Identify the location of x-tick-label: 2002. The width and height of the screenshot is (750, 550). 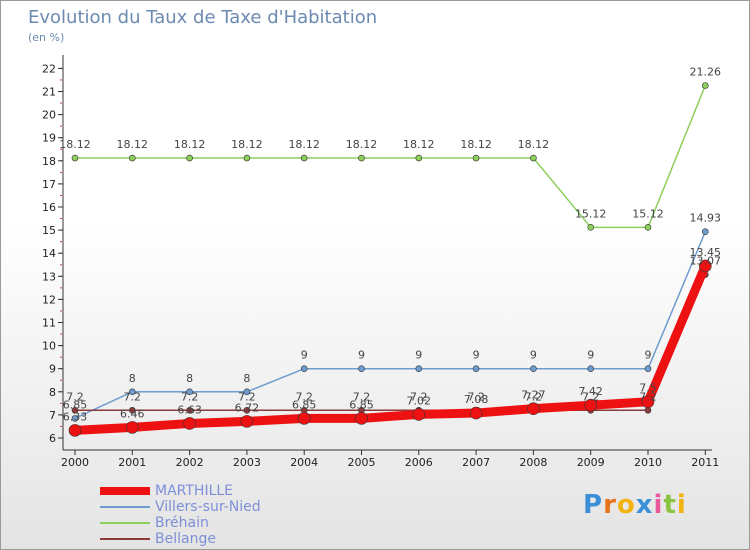
(190, 462).